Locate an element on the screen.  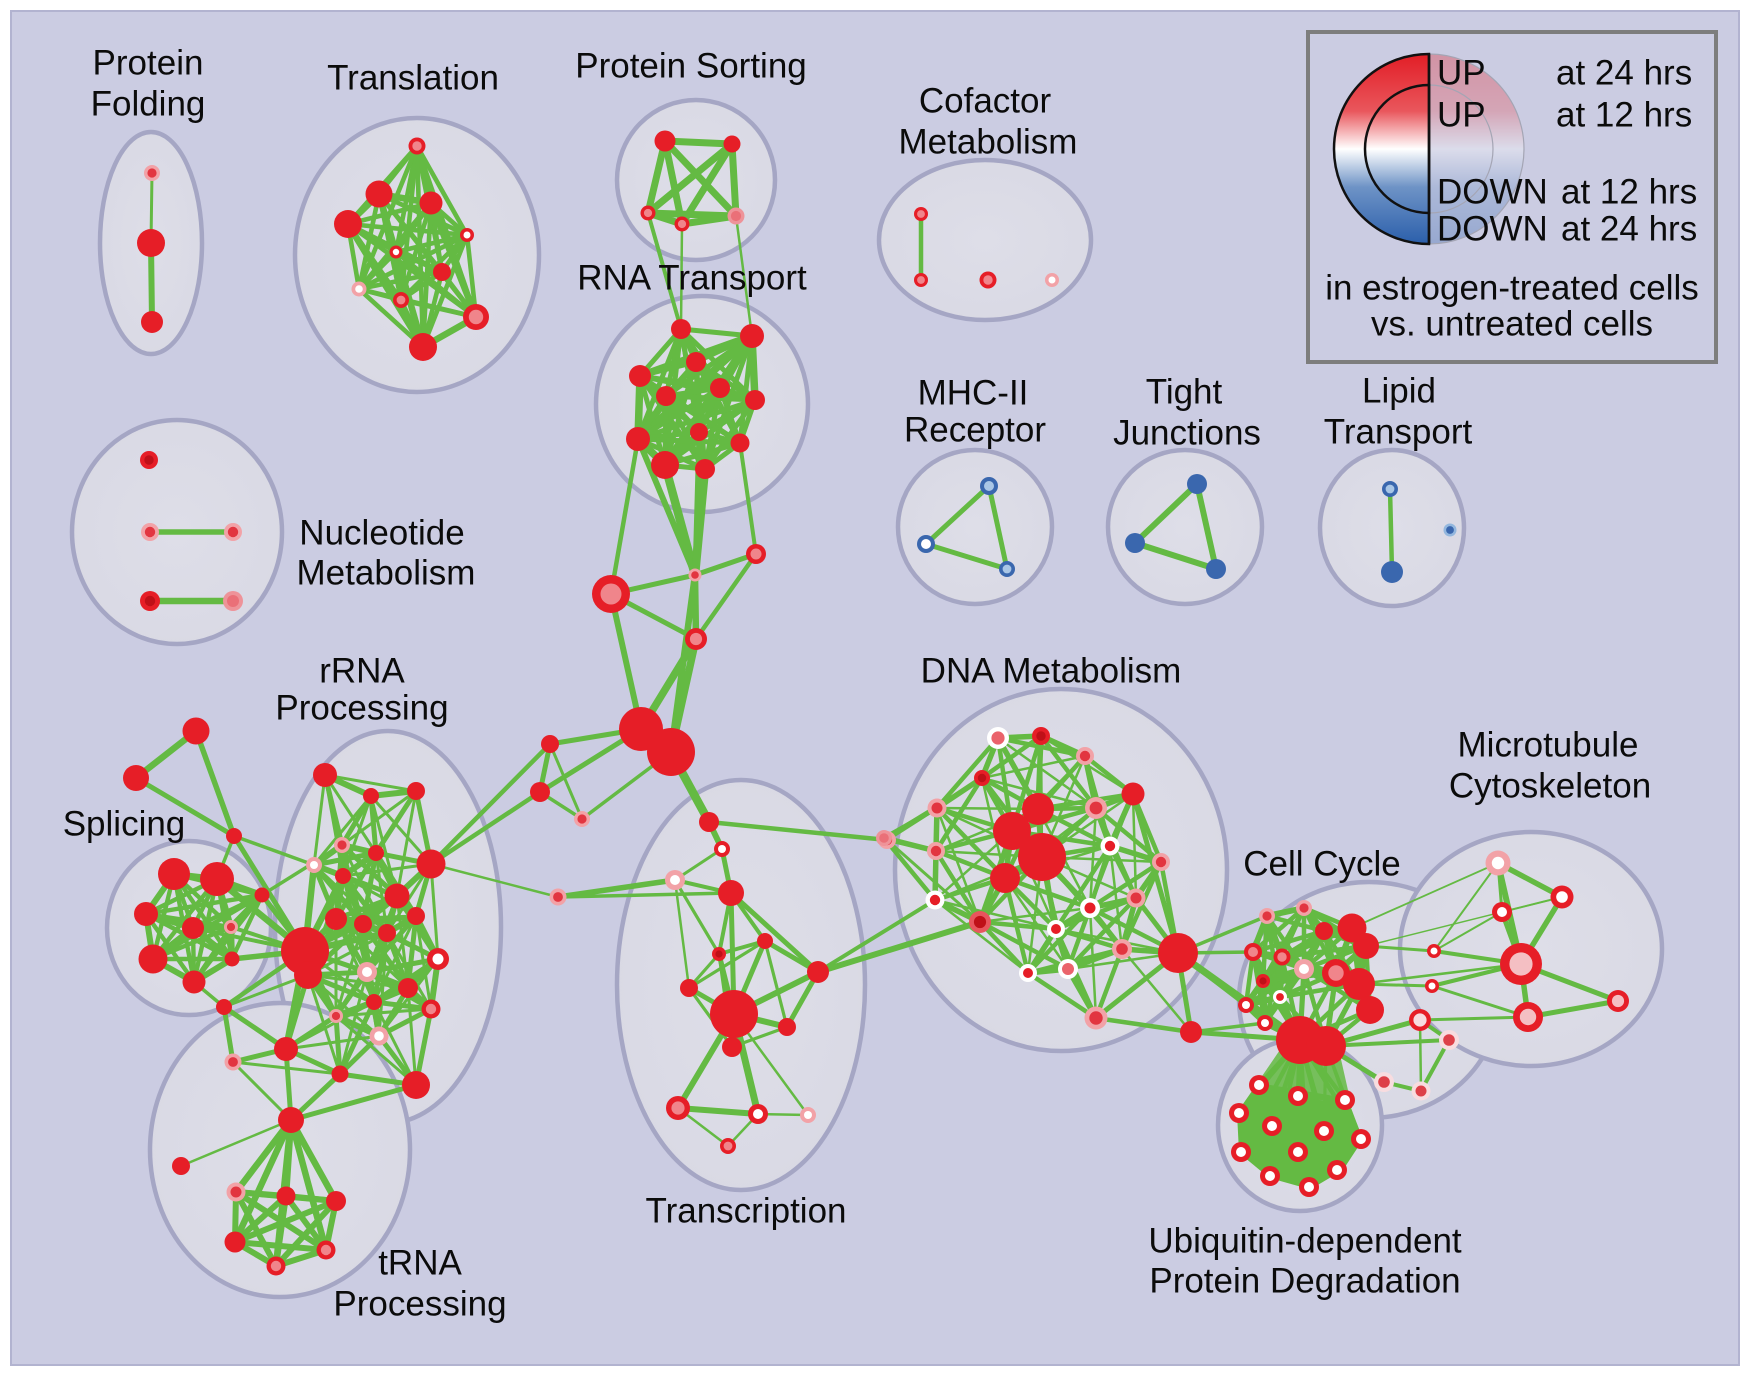
svg-text: Translation is located at coordinates (413, 78).